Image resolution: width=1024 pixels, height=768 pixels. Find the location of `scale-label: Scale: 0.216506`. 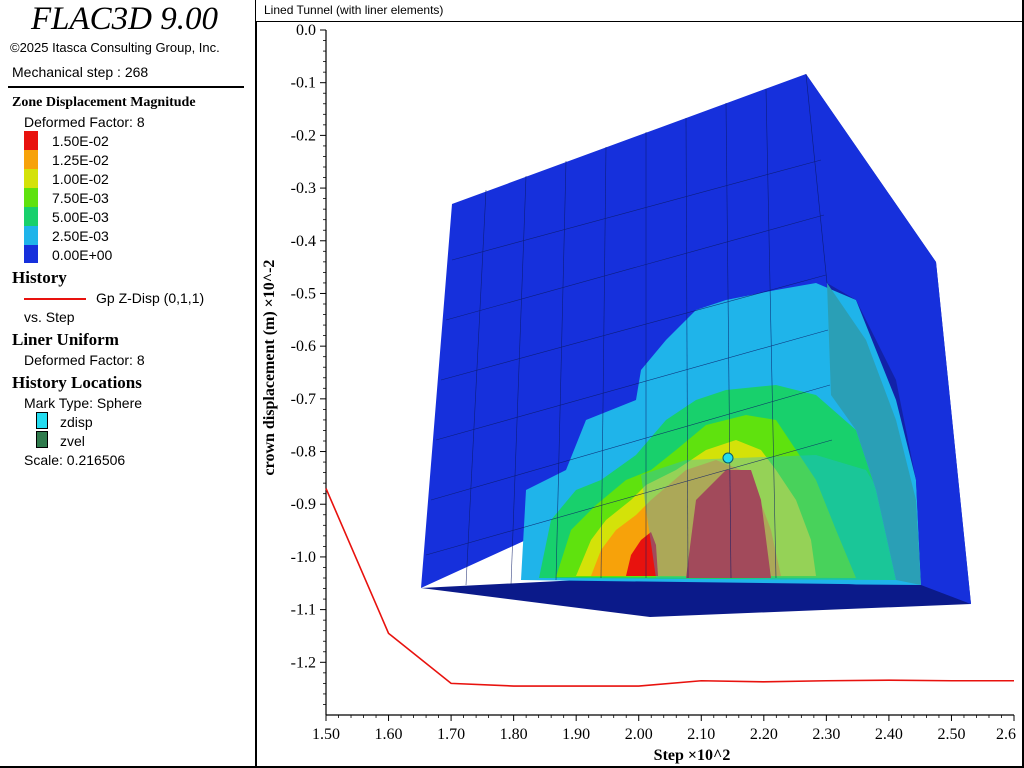

scale-label: Scale: 0.216506 is located at coordinates (75, 460).